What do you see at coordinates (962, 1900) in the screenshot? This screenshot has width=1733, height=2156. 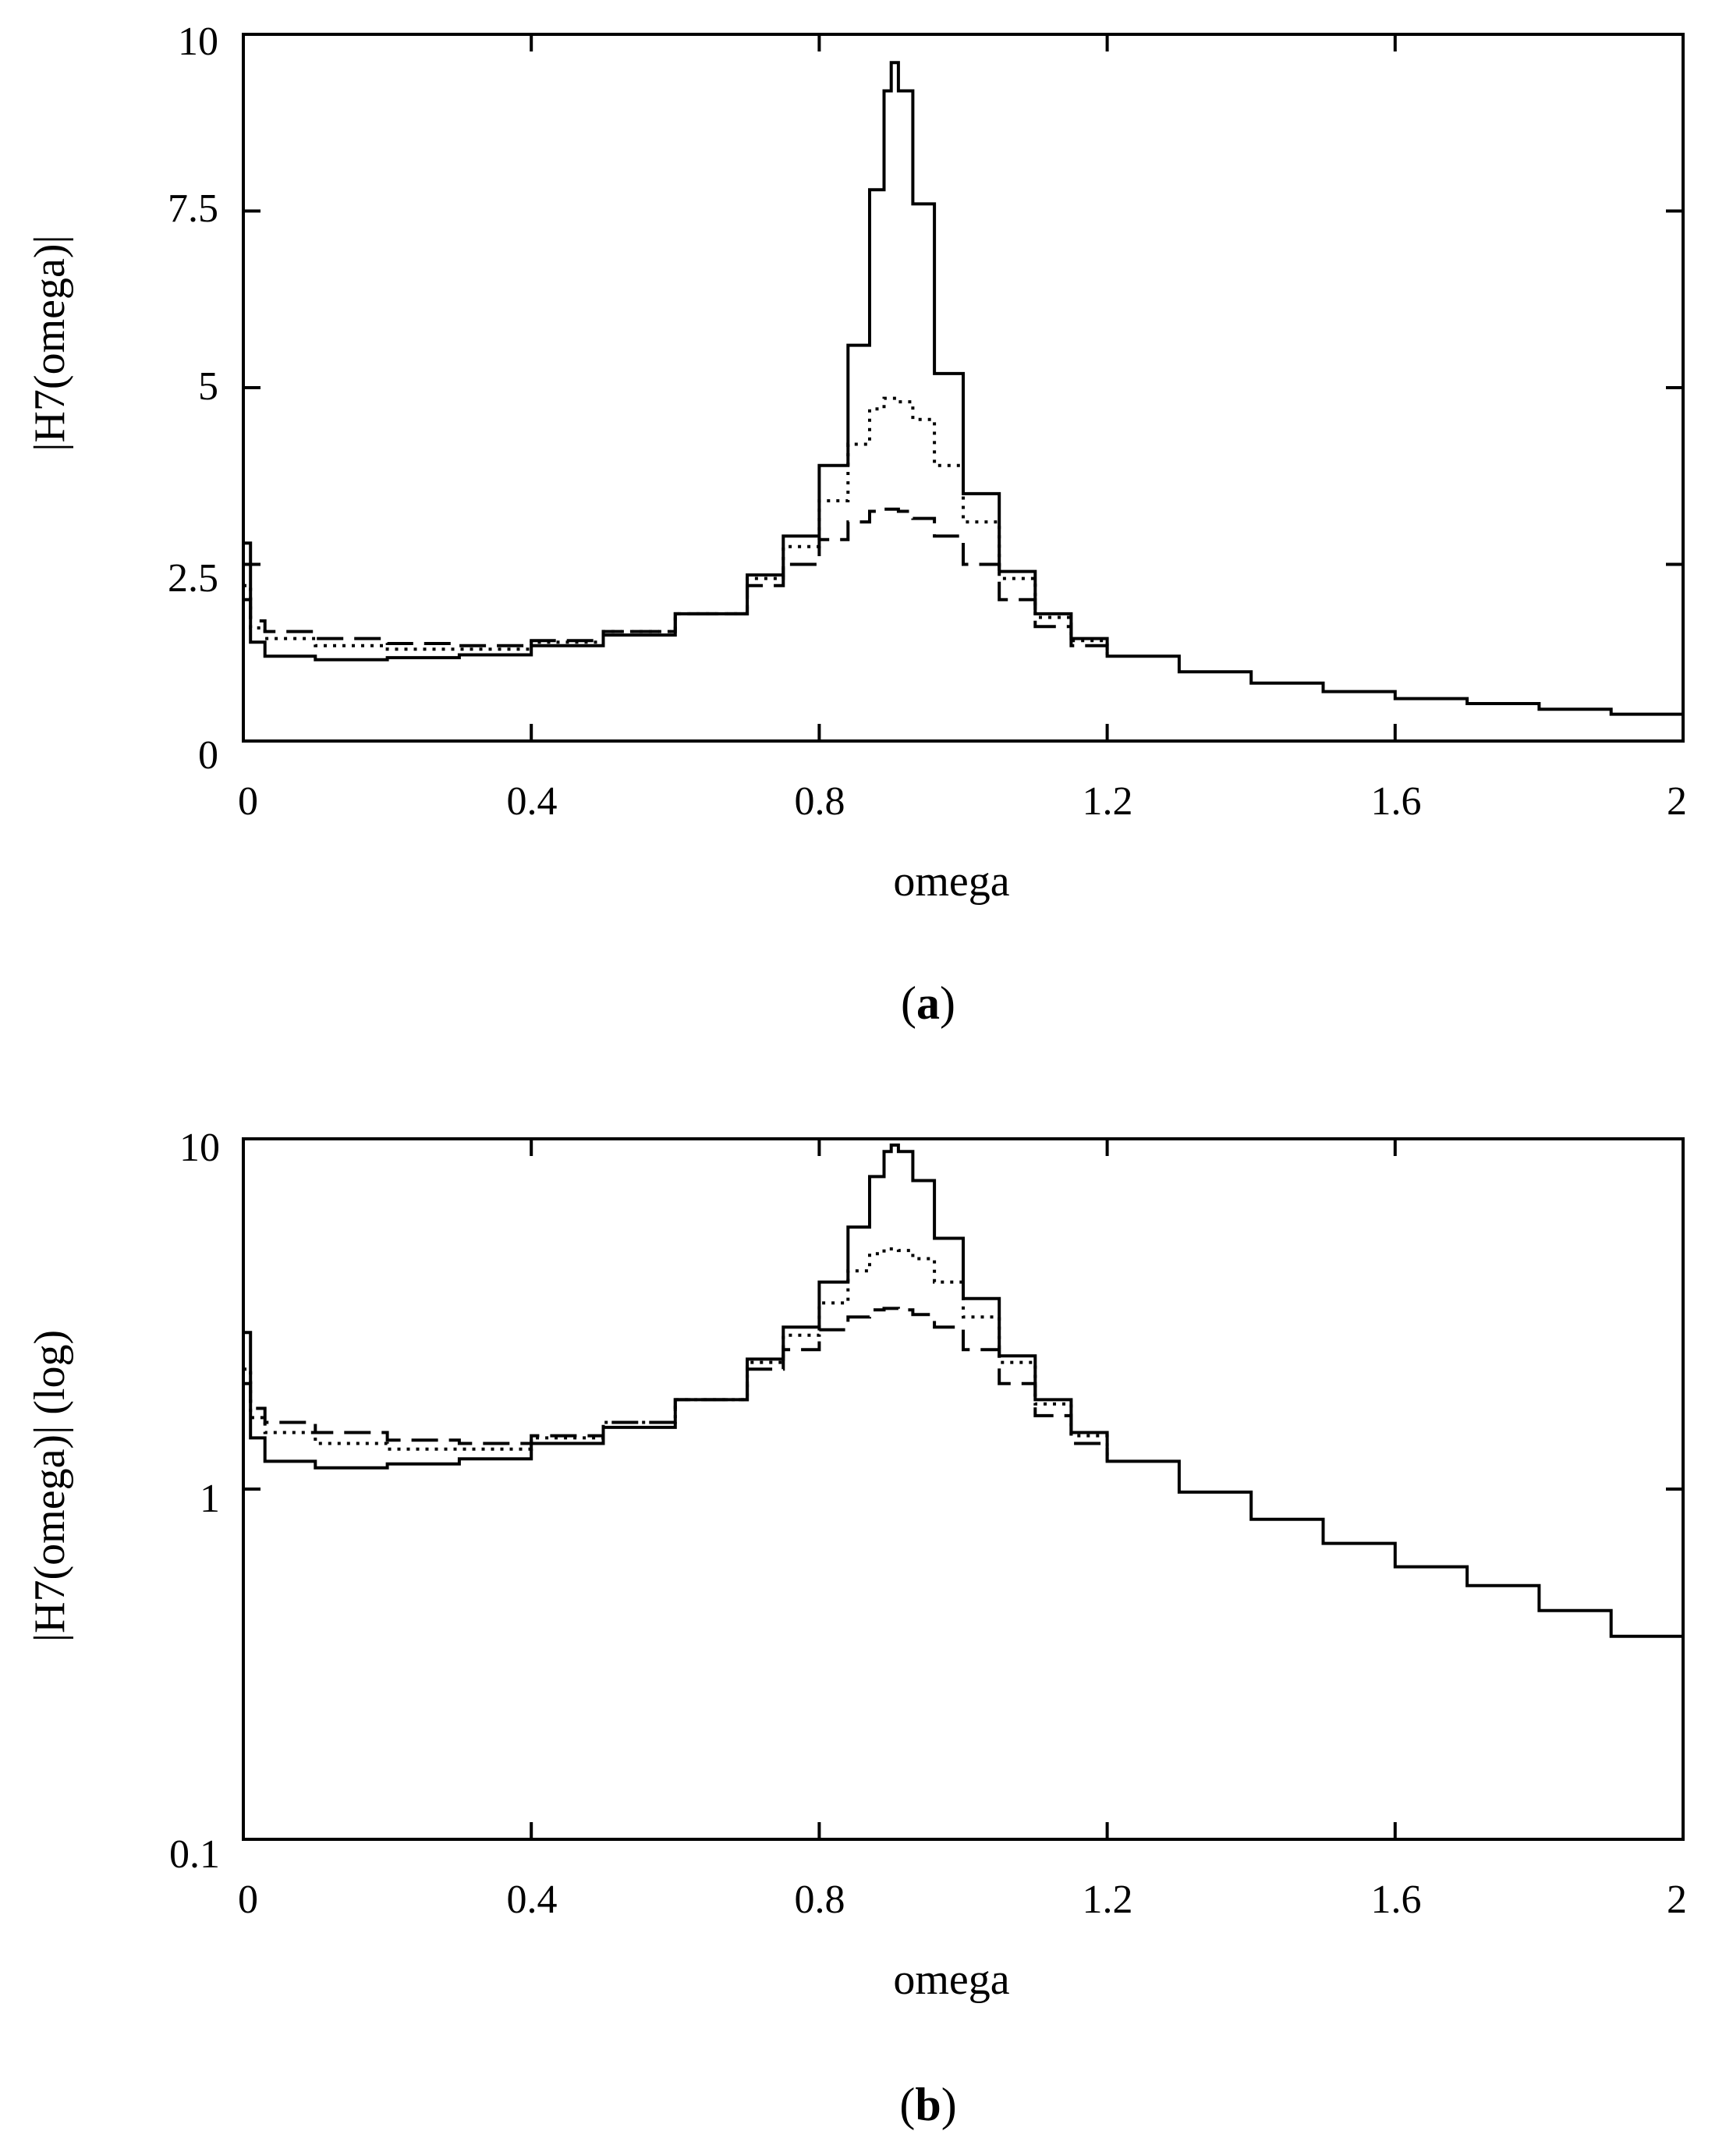 I see `x-tick-labels-b: 0 0.4 0.8 1.2 1.6 2` at bounding box center [962, 1900].